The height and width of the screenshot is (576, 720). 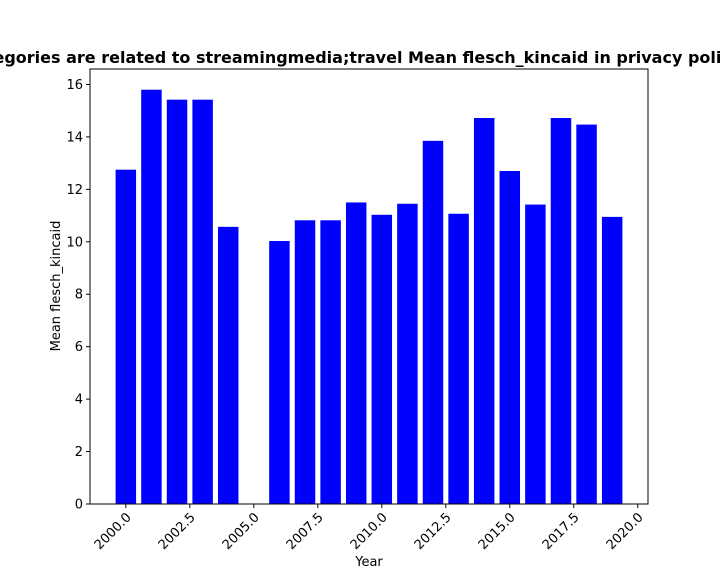 What do you see at coordinates (484, 311) in the screenshot?
I see `bar-2014` at bounding box center [484, 311].